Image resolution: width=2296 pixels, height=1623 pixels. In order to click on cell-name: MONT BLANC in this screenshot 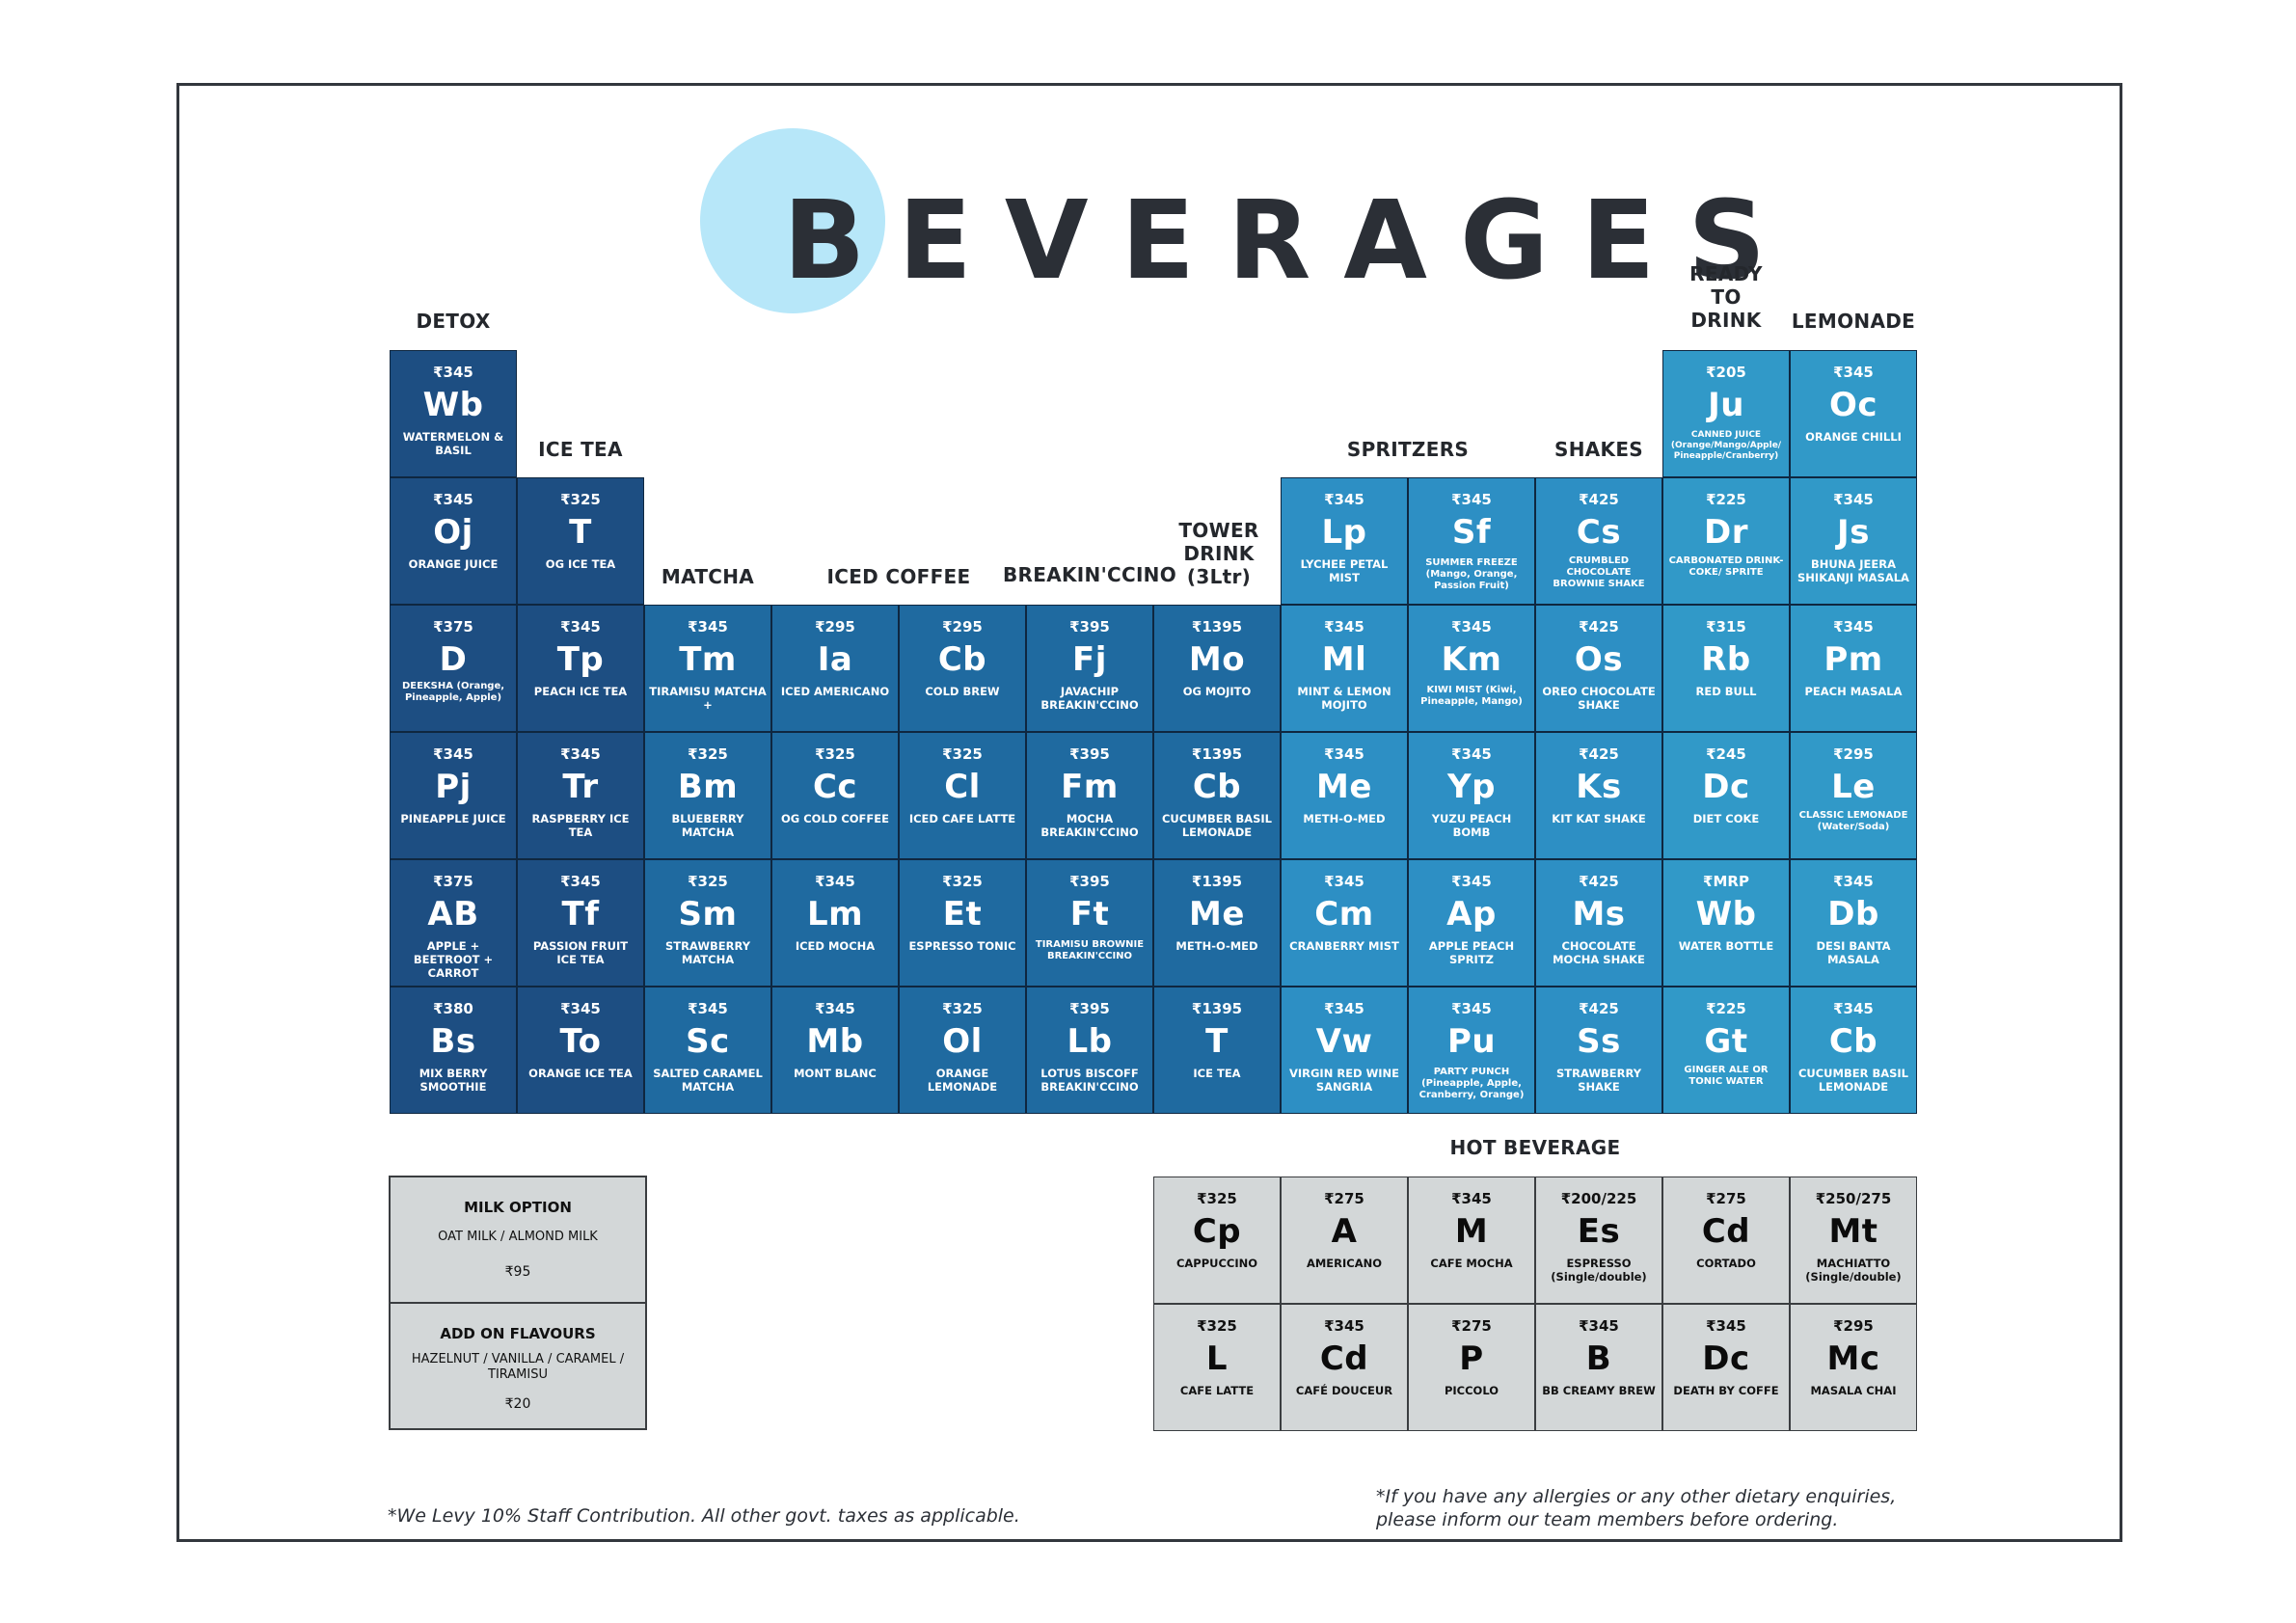, I will do `click(835, 1074)`.